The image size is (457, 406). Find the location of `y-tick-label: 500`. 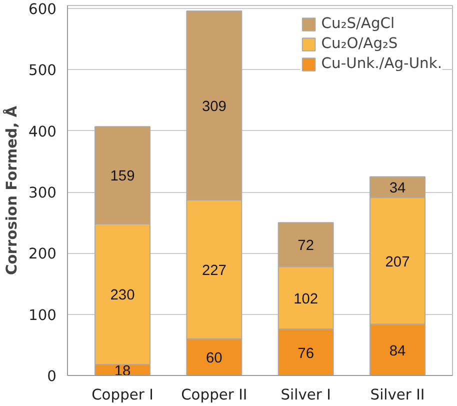

y-tick-label: 500 is located at coordinates (42, 71).